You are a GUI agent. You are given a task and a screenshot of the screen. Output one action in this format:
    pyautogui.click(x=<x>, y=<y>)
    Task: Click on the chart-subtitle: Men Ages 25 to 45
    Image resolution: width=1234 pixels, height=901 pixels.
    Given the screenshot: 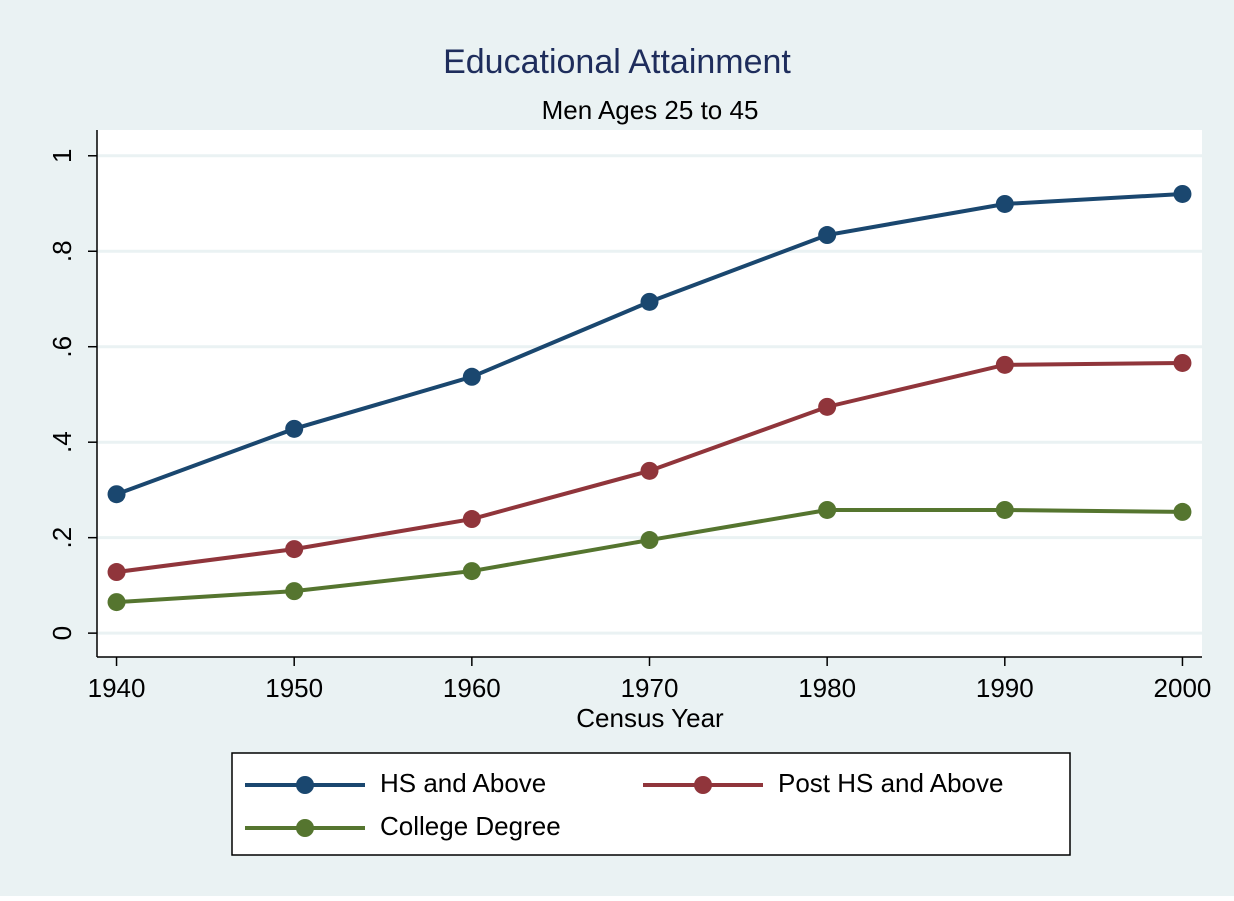 What is the action you would take?
    pyautogui.click(x=650, y=110)
    